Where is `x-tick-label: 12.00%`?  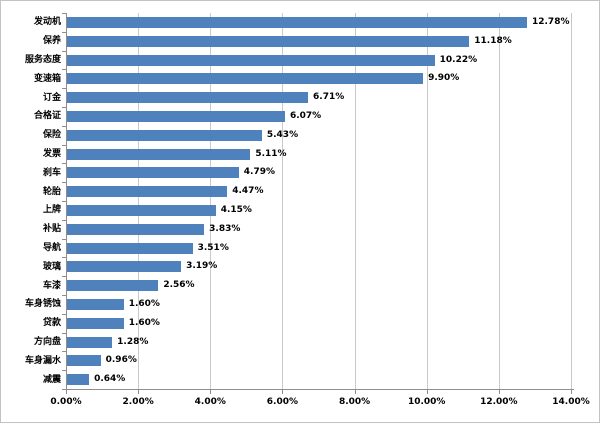
x-tick-label: 12.00% is located at coordinates (499, 402).